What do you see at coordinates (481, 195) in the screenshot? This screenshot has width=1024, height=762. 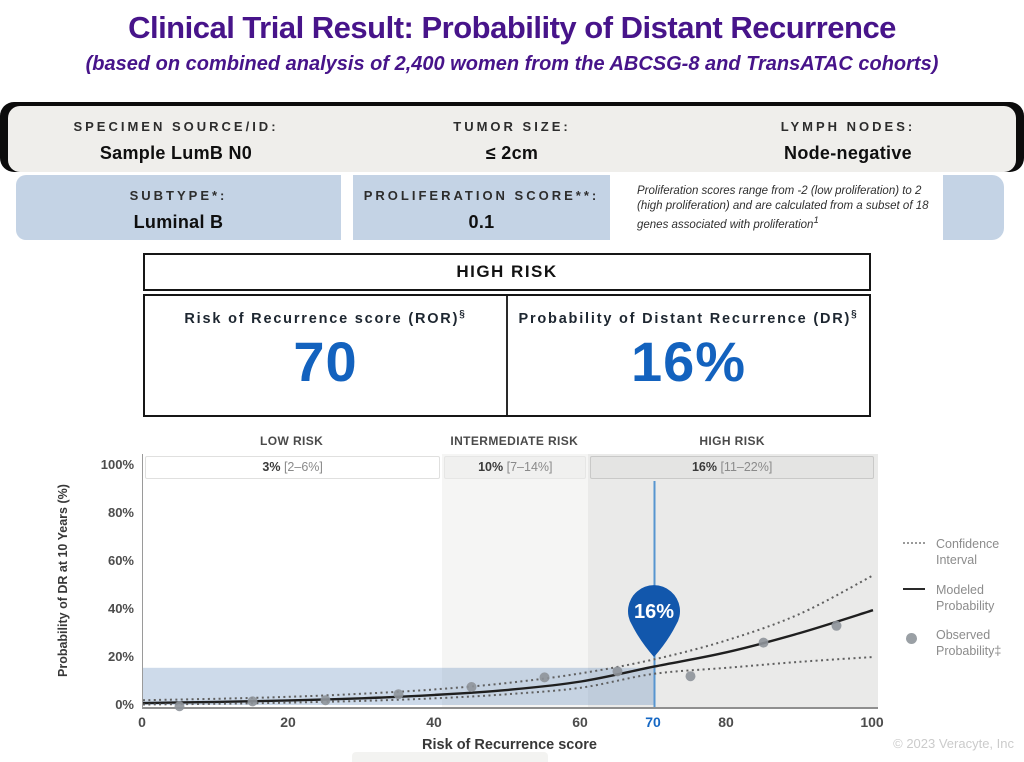 I see `proliferation-label: PROLIFERATION SCORE**:` at bounding box center [481, 195].